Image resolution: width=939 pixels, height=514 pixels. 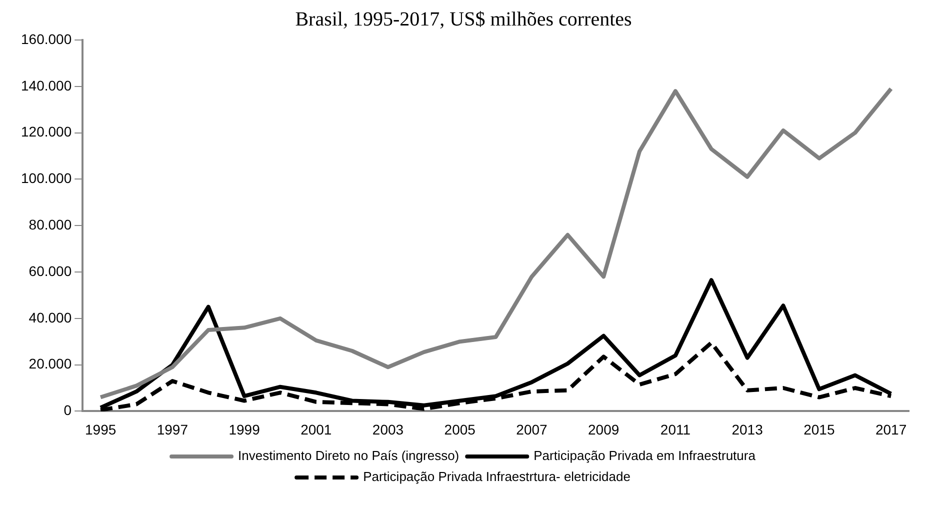 I want to click on chart-title: Brasil, 1995-2017, US$ milhões correntes, so click(x=463, y=19).